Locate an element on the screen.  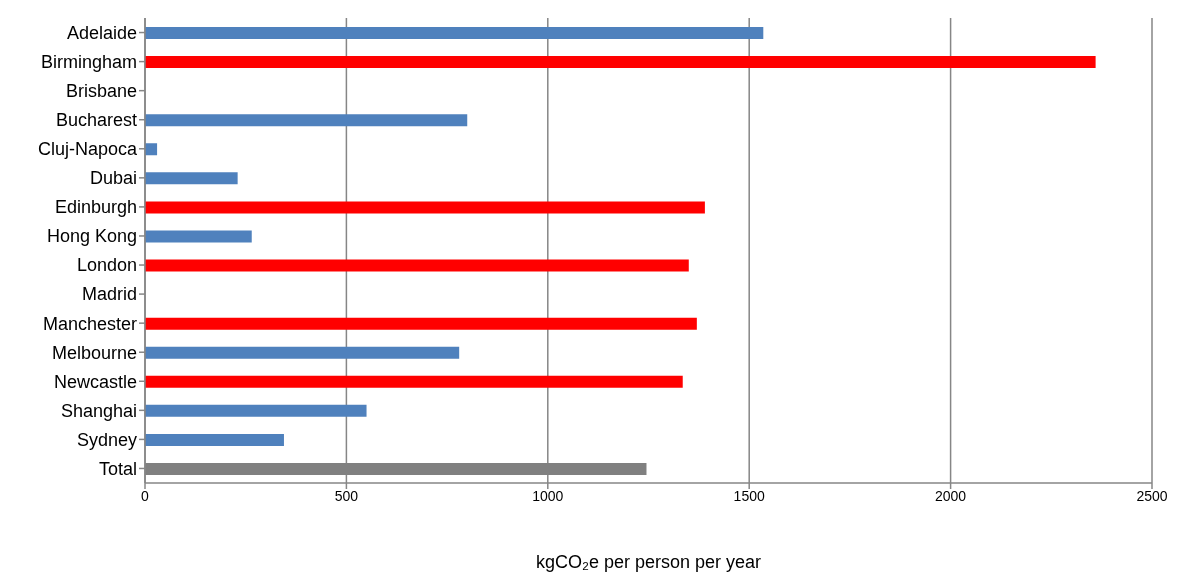
x-tick-label: 0 is located at coordinates (145, 495).